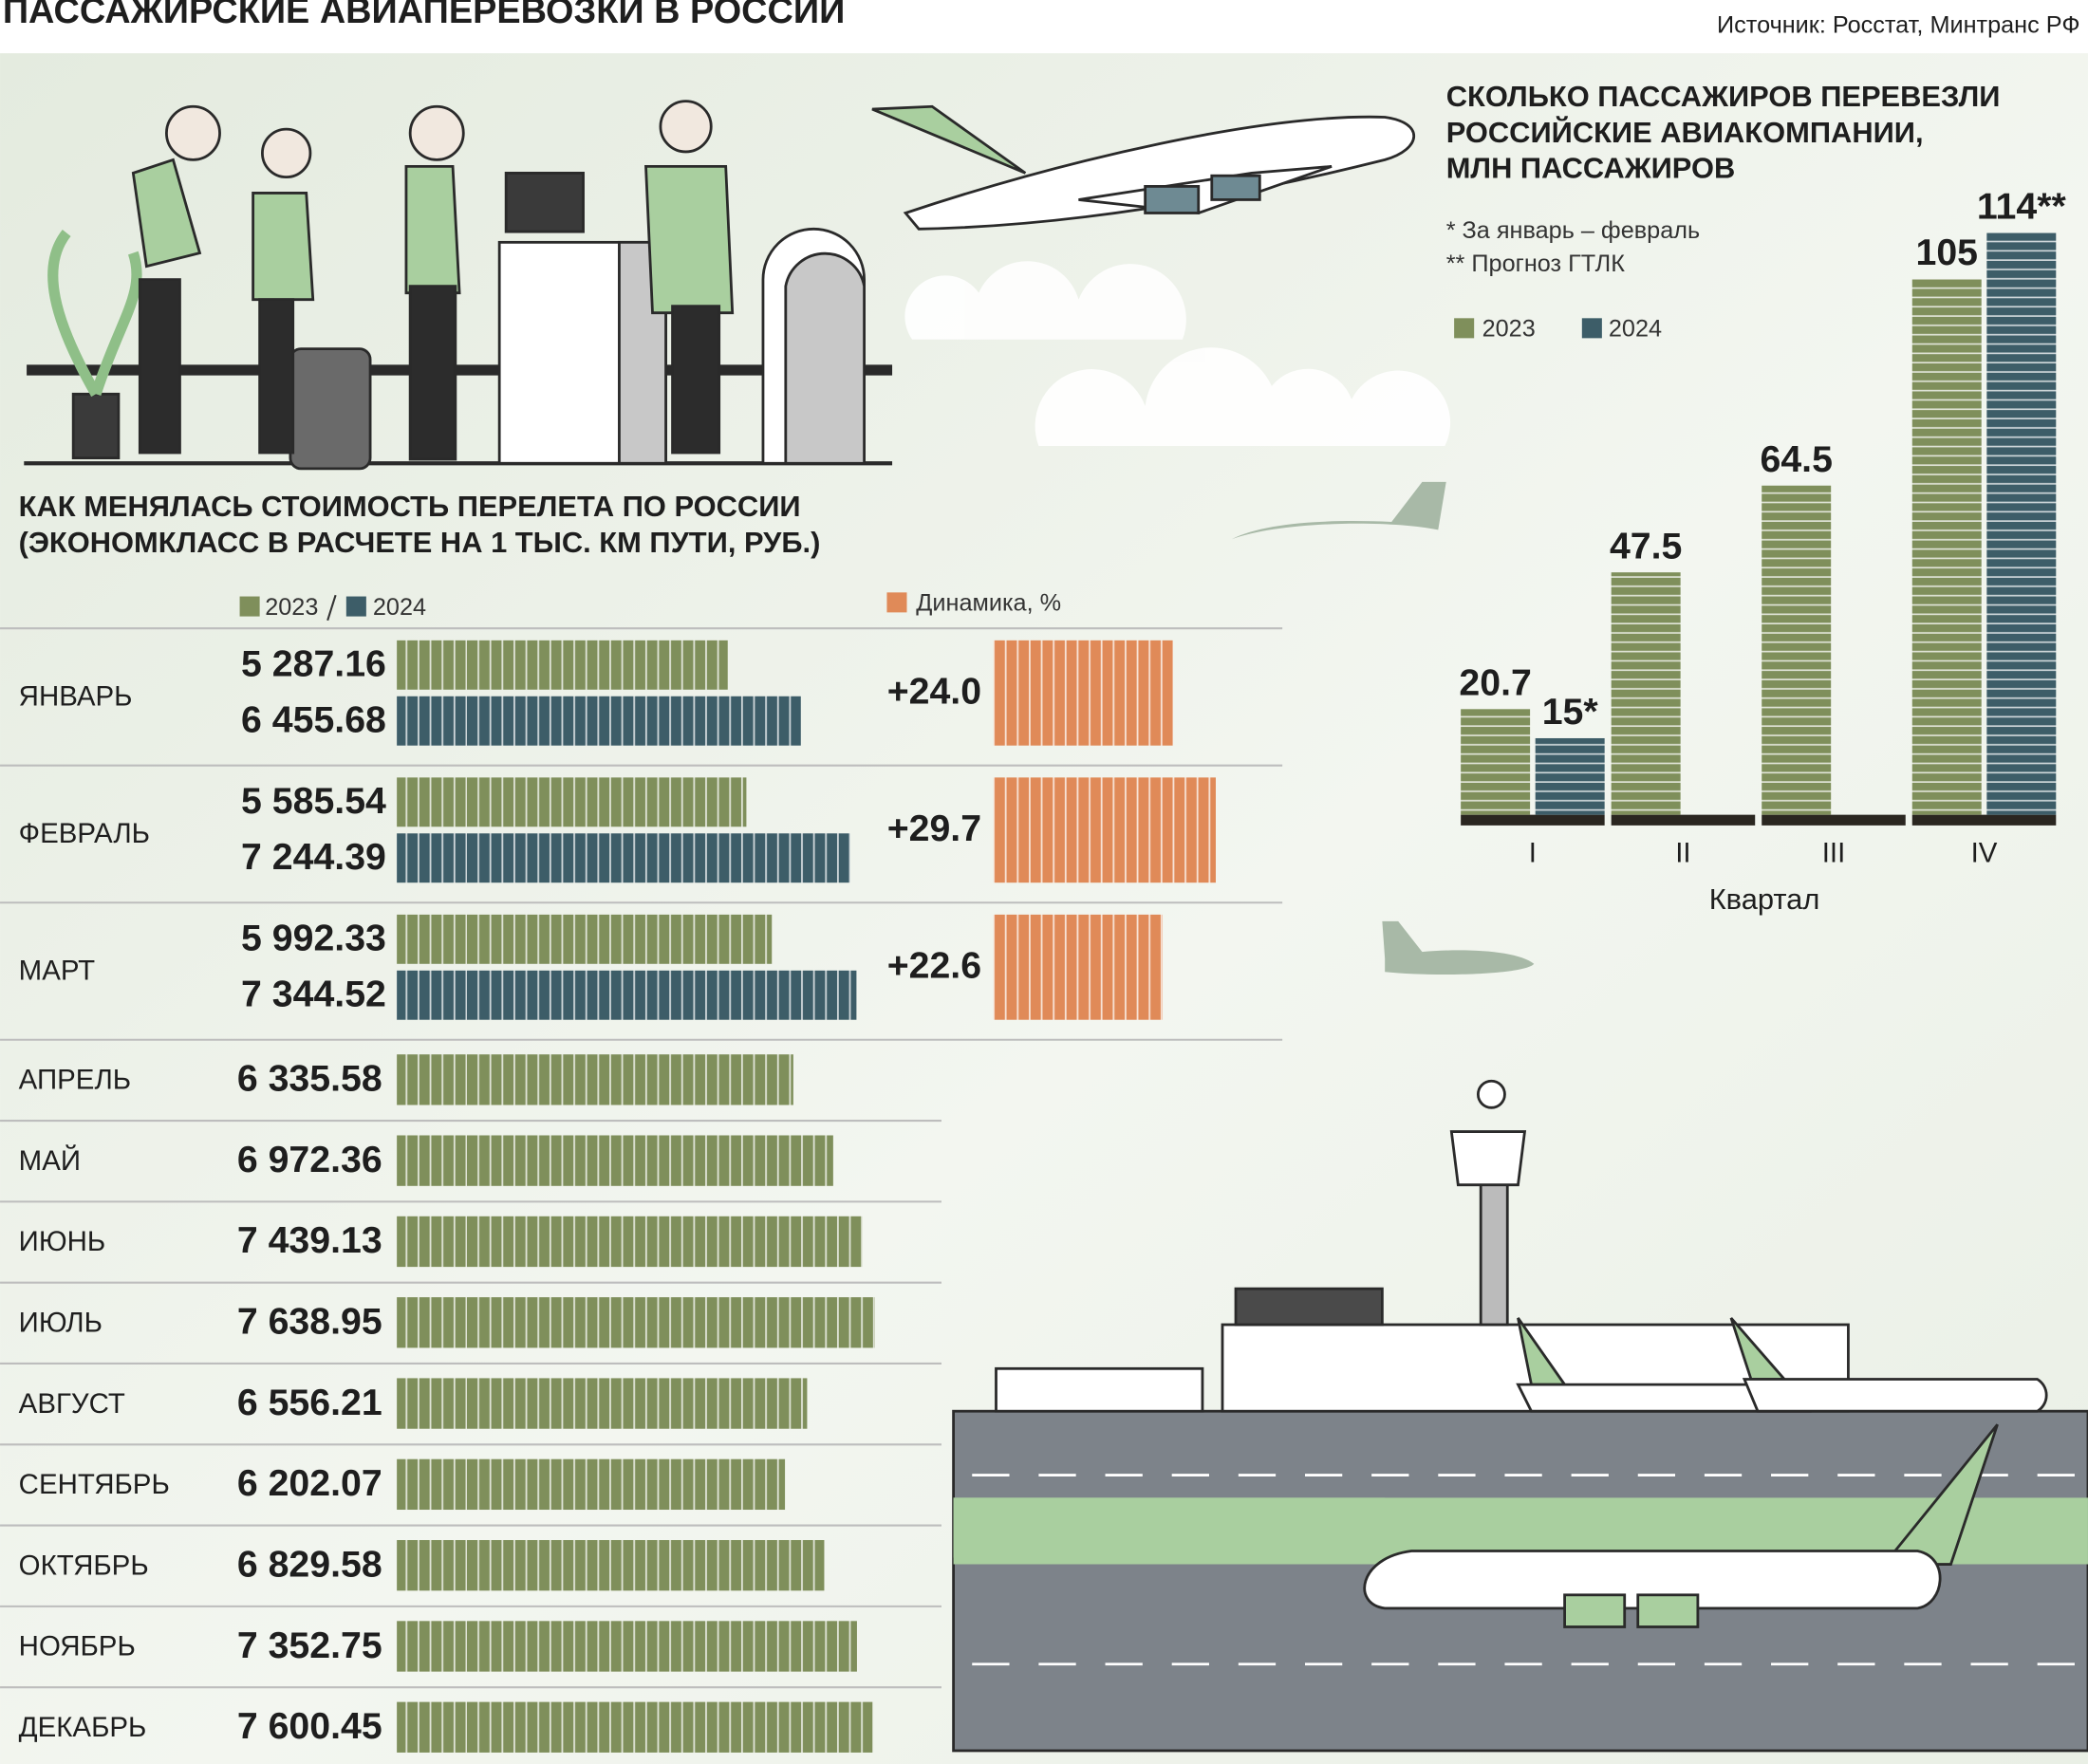 Image resolution: width=2088 pixels, height=1764 pixels. Describe the element at coordinates (309, 1402) in the screenshot. I see `value-label: 6 556.21` at that location.